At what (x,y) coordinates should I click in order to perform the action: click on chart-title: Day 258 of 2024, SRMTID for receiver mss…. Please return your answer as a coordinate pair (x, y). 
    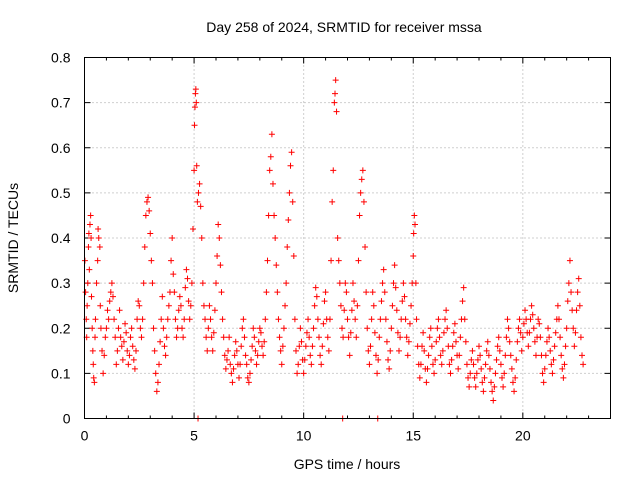
    Looking at the image, I should click on (344, 27).